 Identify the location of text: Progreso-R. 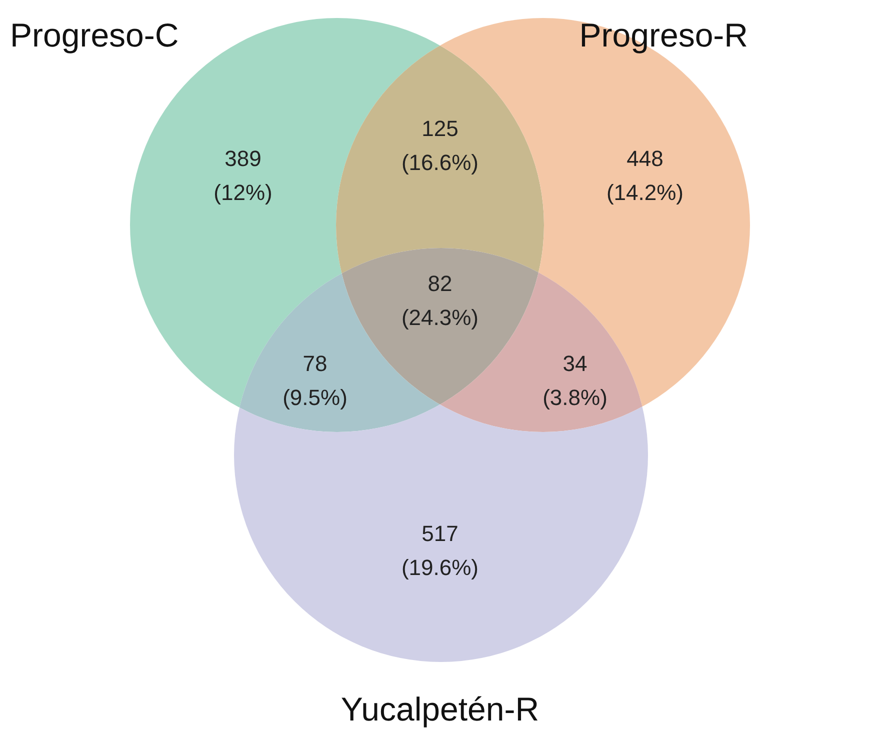
(663, 35).